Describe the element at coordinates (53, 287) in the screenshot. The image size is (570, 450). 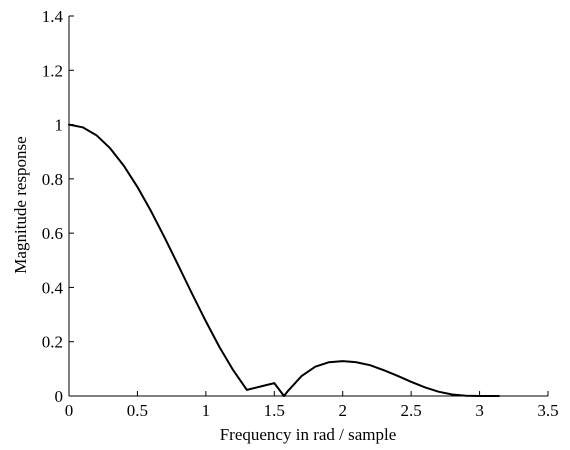
I see `y-tick-label: 0.4` at that location.